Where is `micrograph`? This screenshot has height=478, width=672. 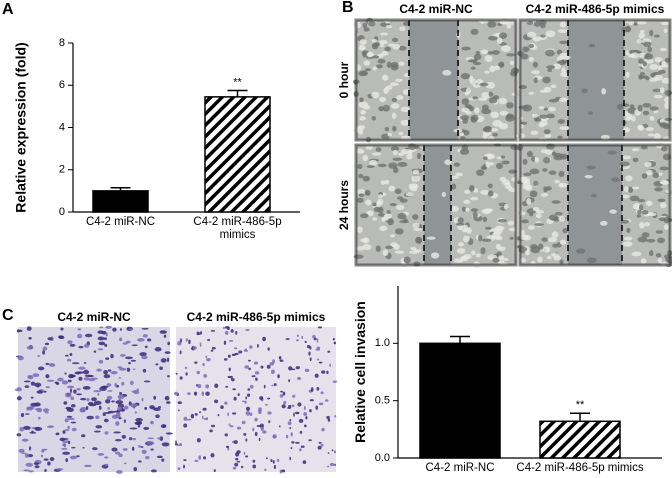 micrograph is located at coordinates (593, 204).